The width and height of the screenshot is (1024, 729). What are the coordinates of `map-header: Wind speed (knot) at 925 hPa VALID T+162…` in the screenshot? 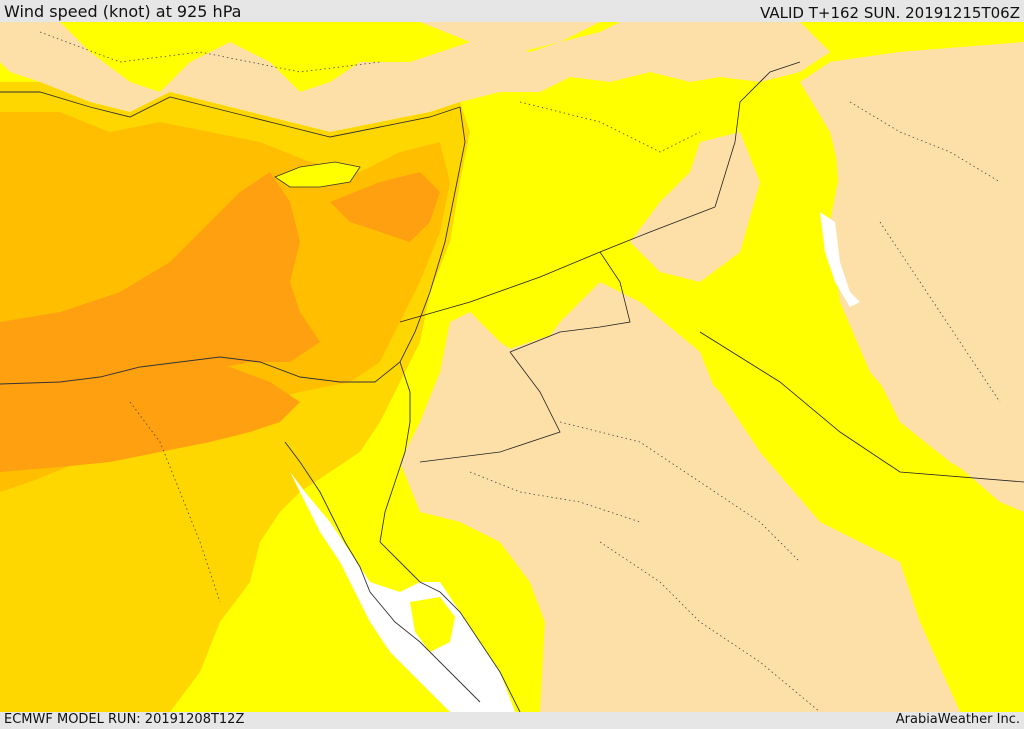 It's located at (512, 11).